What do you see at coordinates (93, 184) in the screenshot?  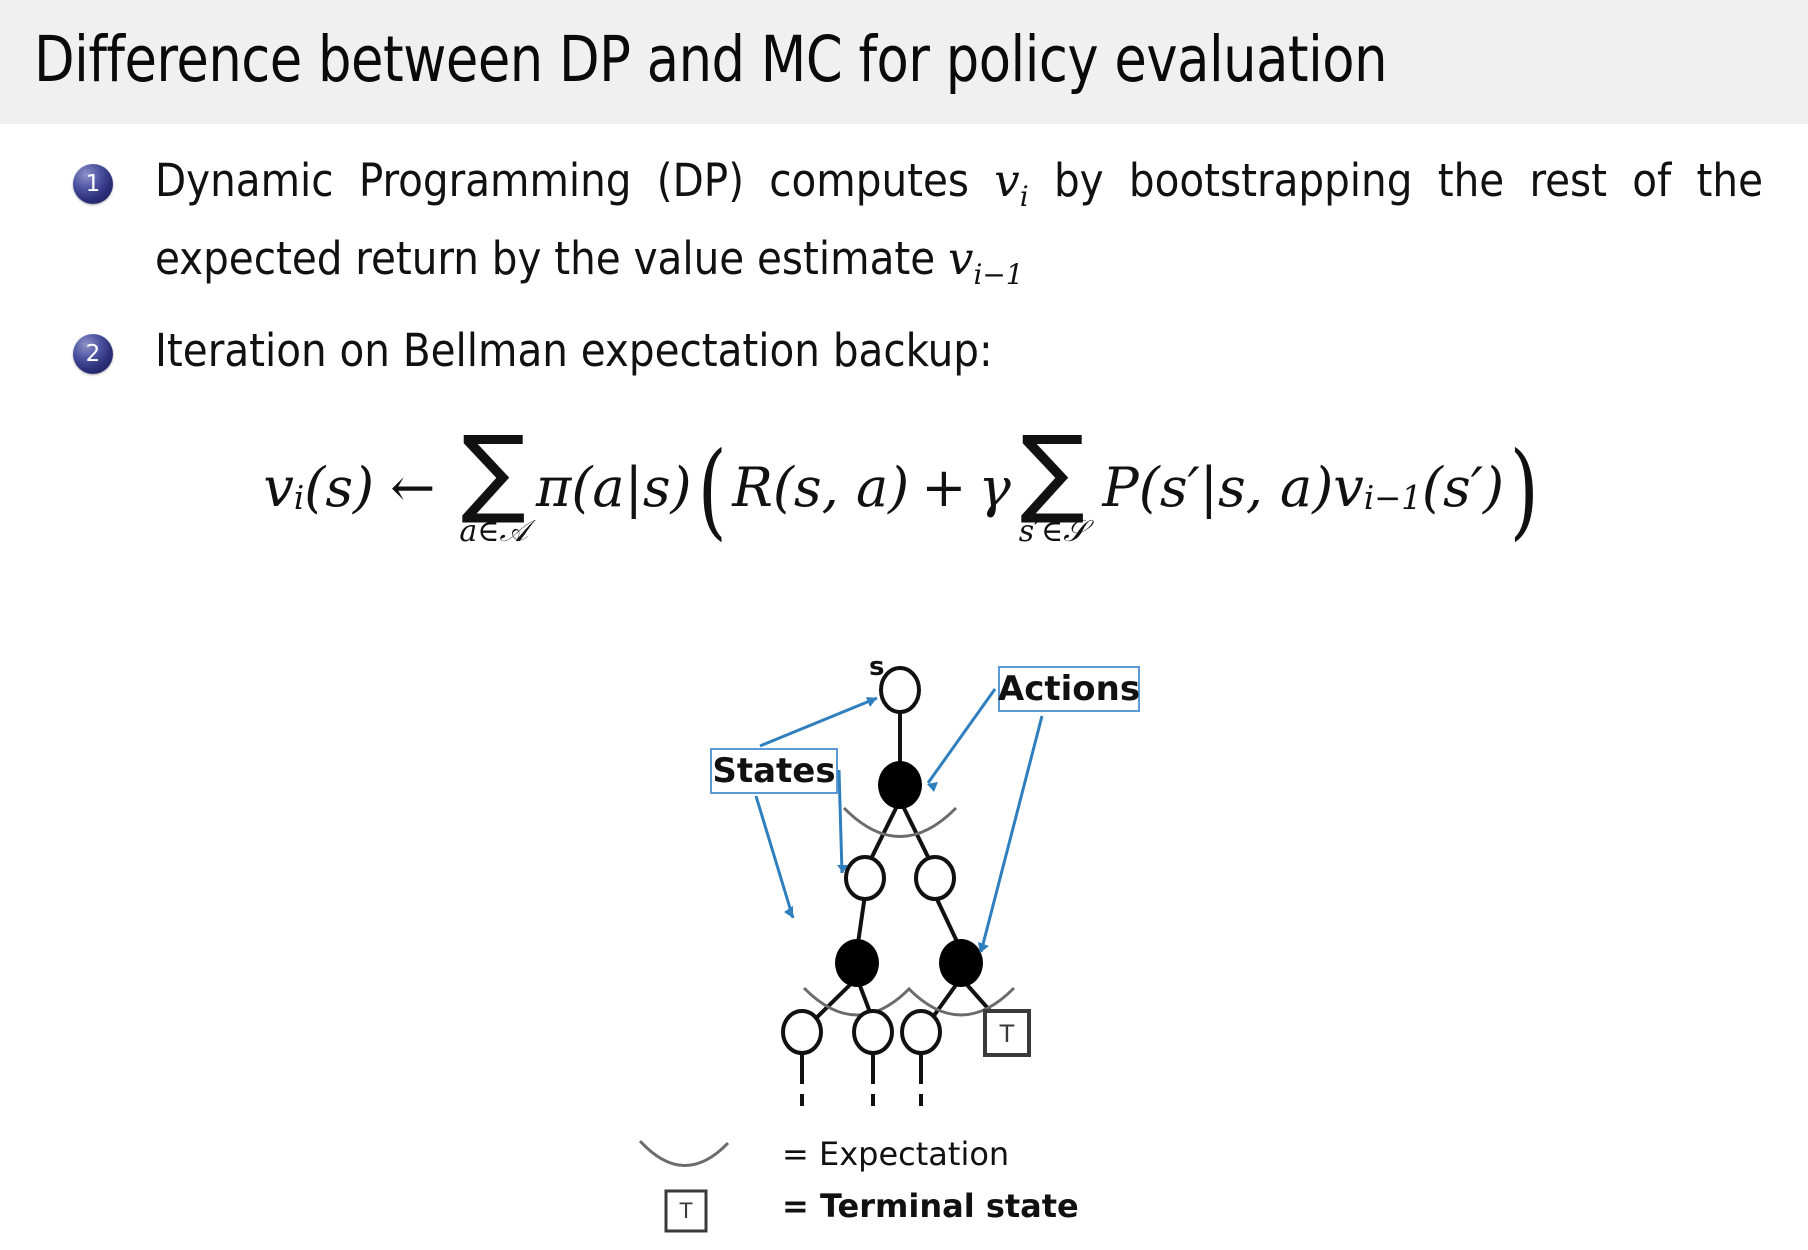 I see `bullet-number-1: 1` at bounding box center [93, 184].